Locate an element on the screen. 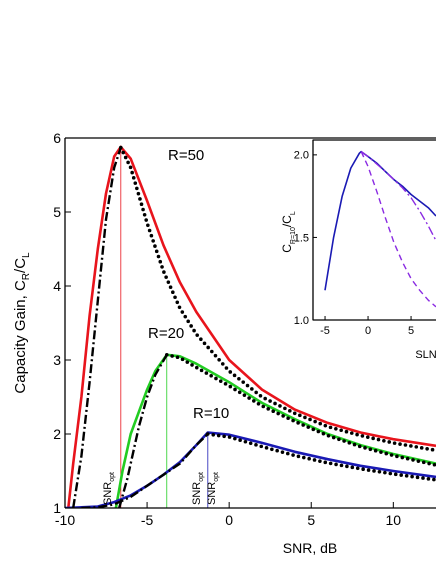 The width and height of the screenshot is (436, 564). inset-background is located at coordinates (374, 230).